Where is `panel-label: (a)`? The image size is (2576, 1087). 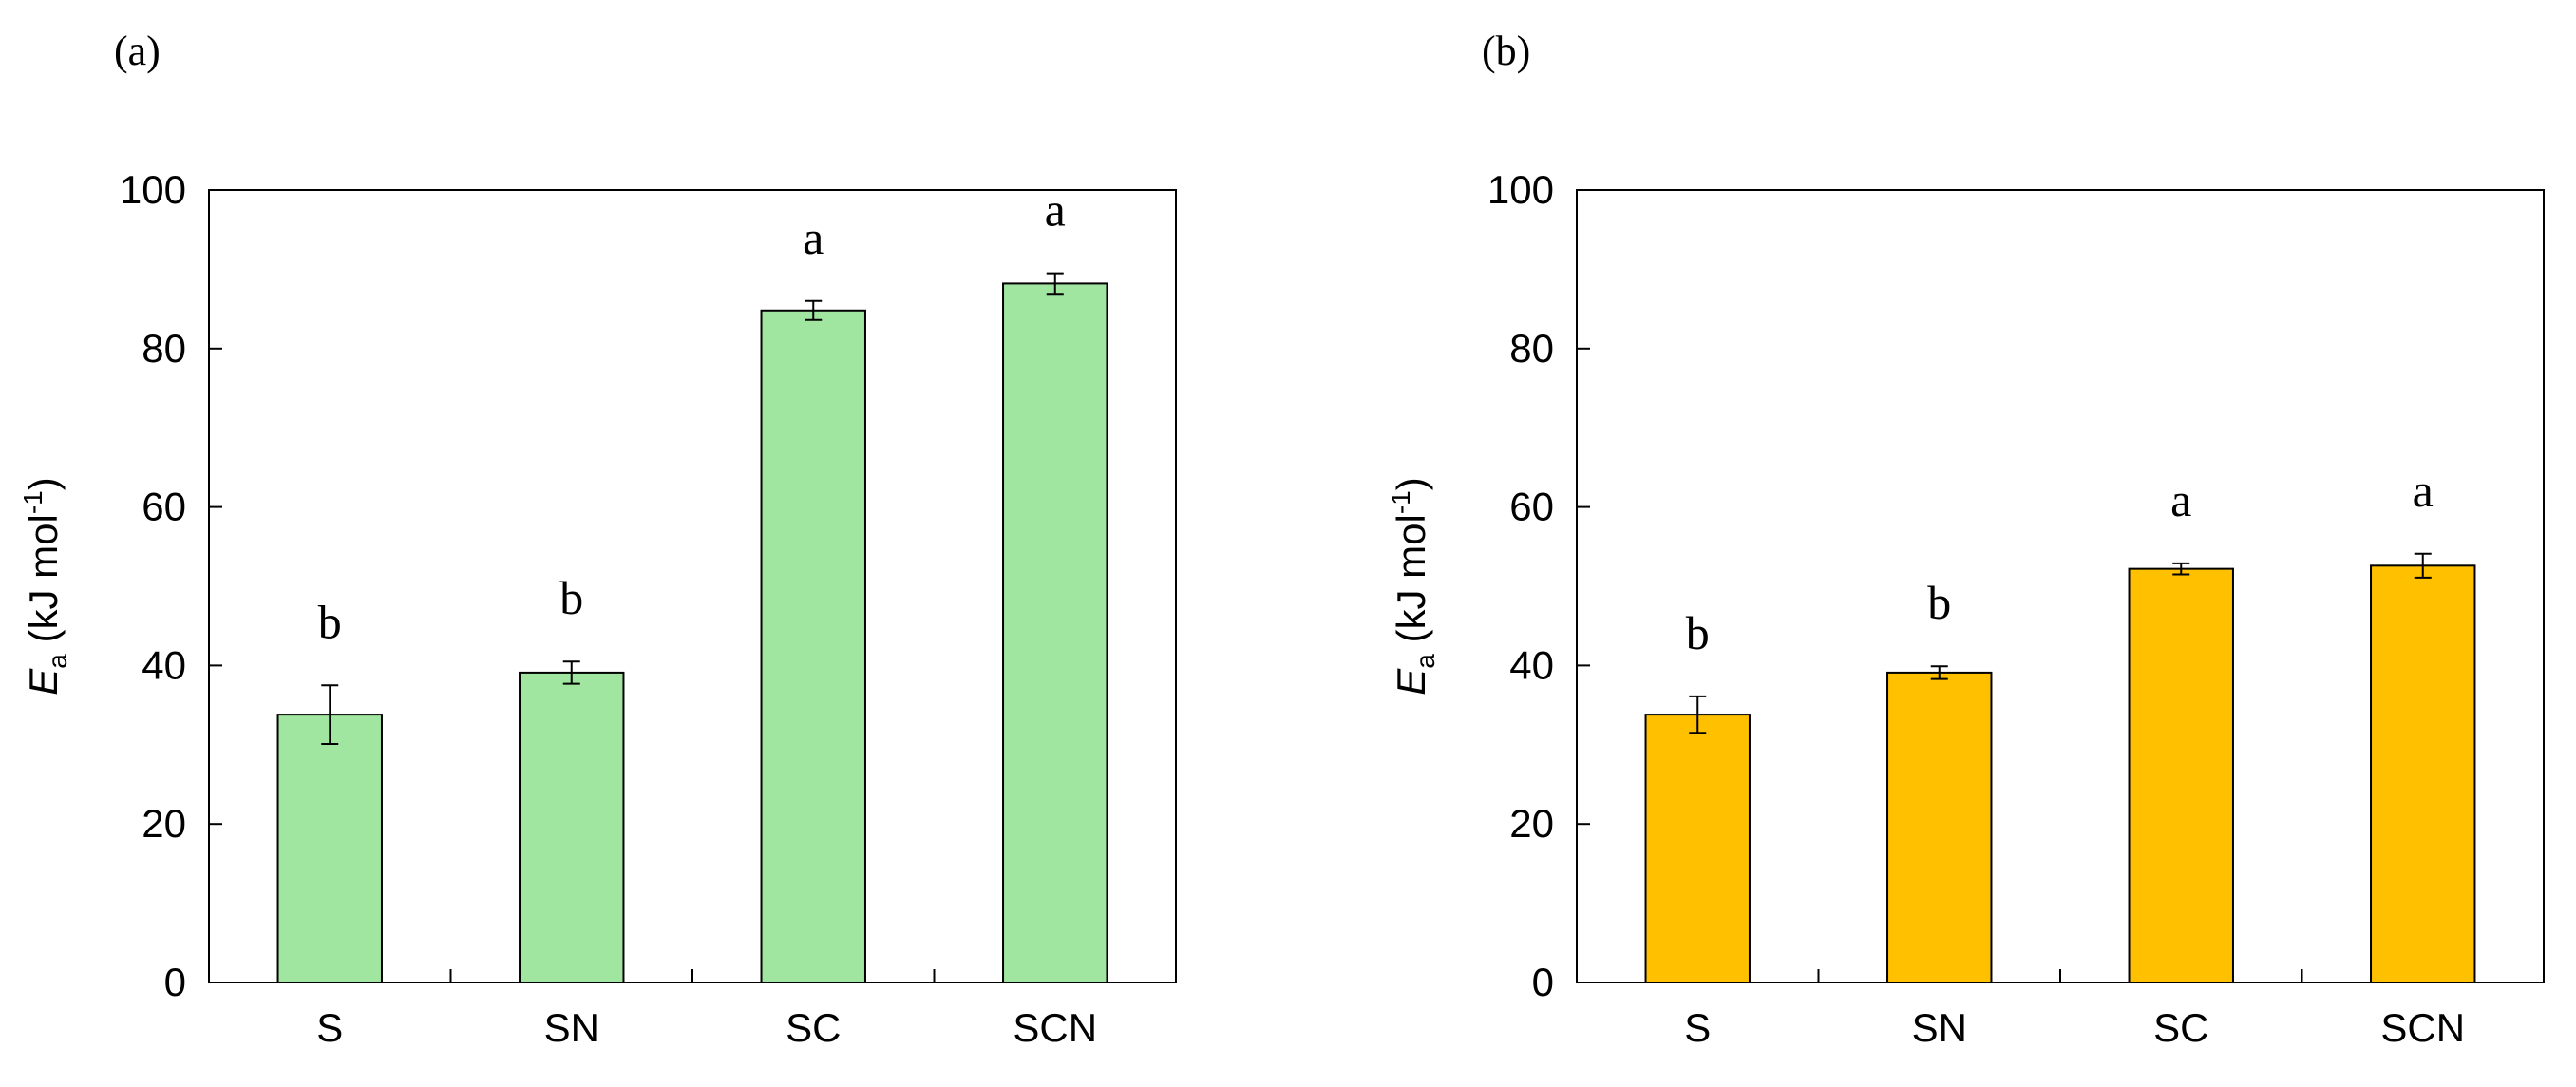
panel-label: (a) is located at coordinates (137, 51).